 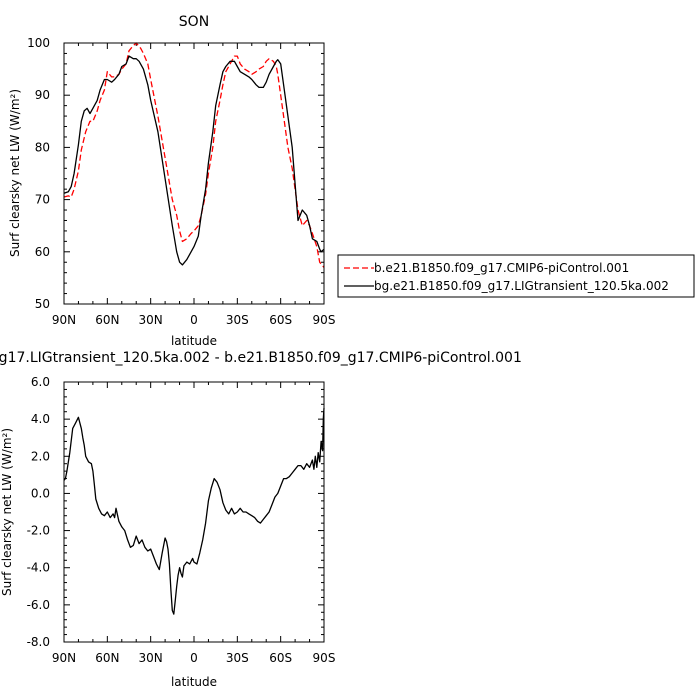 What do you see at coordinates (501, 268) in the screenshot?
I see `legend-label-series-1: b.e21.B1850.f09_g17.CMIP6-piControl.001` at bounding box center [501, 268].